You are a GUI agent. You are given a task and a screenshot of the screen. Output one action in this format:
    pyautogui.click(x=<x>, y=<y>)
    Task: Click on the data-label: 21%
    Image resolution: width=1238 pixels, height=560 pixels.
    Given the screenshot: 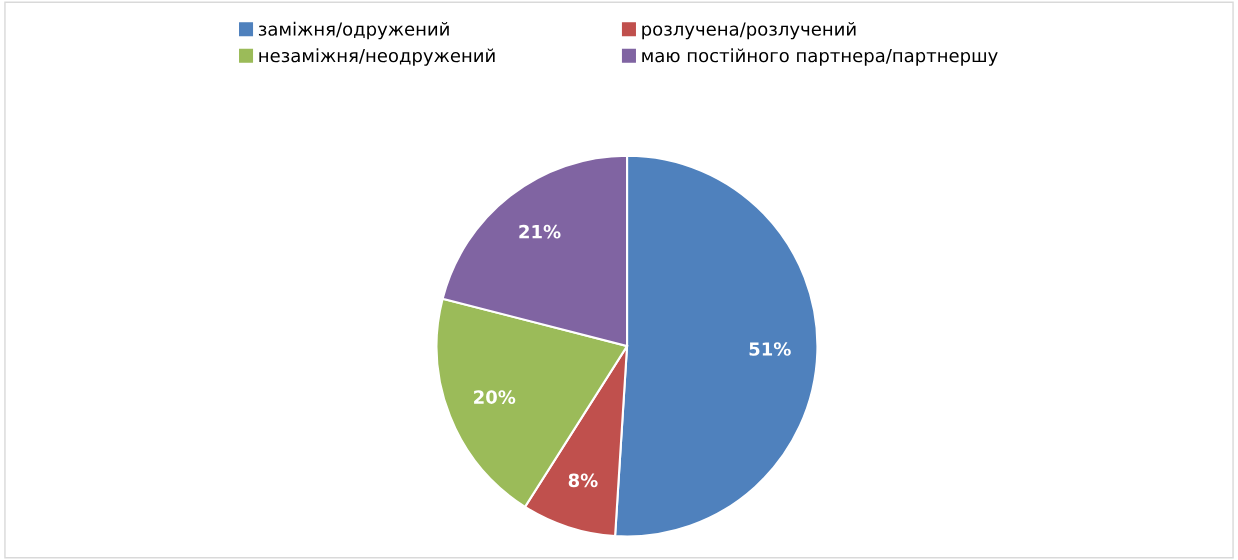 What is the action you would take?
    pyautogui.click(x=540, y=231)
    